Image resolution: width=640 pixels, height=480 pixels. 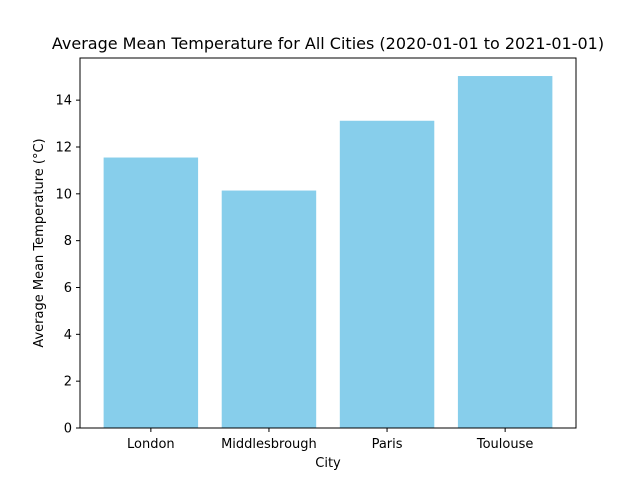 I want to click on bar-toulouse, so click(x=505, y=252).